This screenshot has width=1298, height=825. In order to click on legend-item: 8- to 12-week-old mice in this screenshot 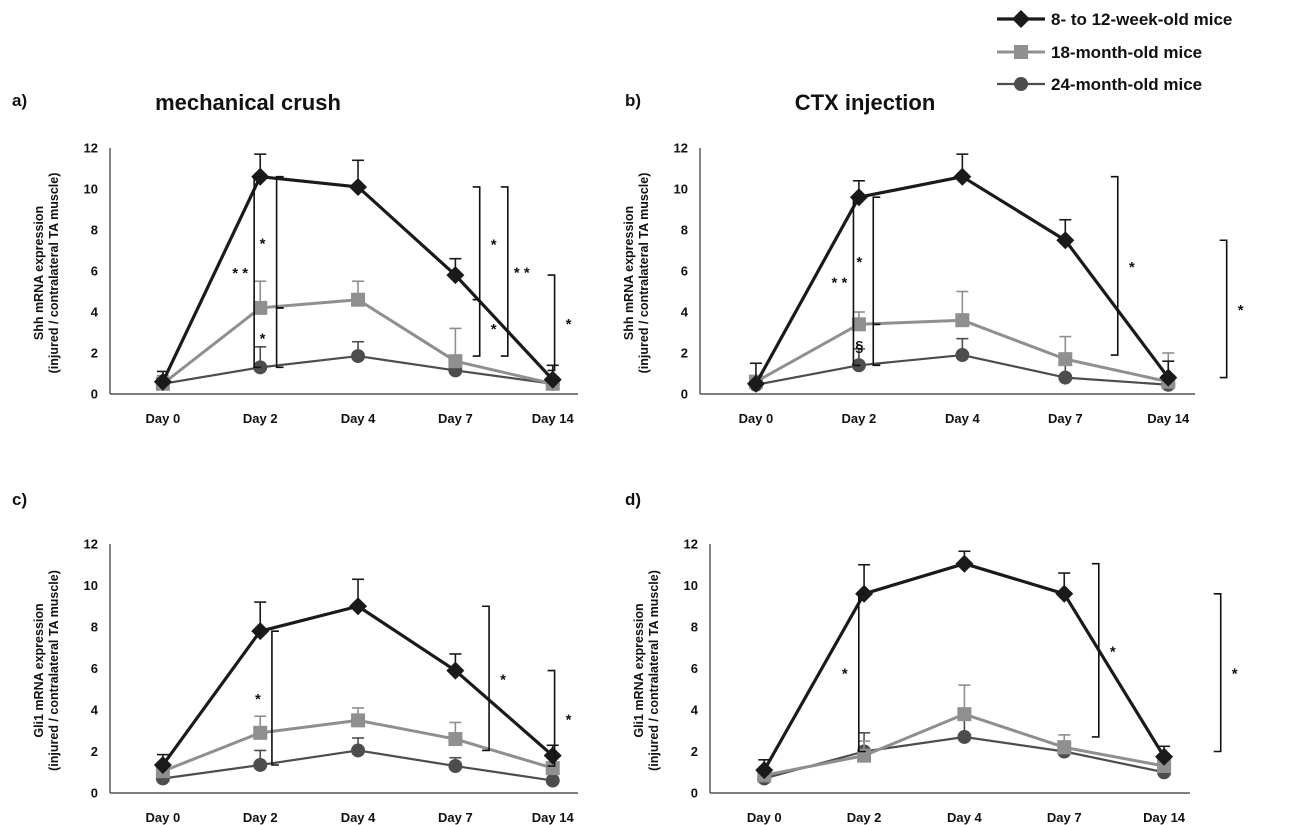, I will do `click(1114, 19)`.